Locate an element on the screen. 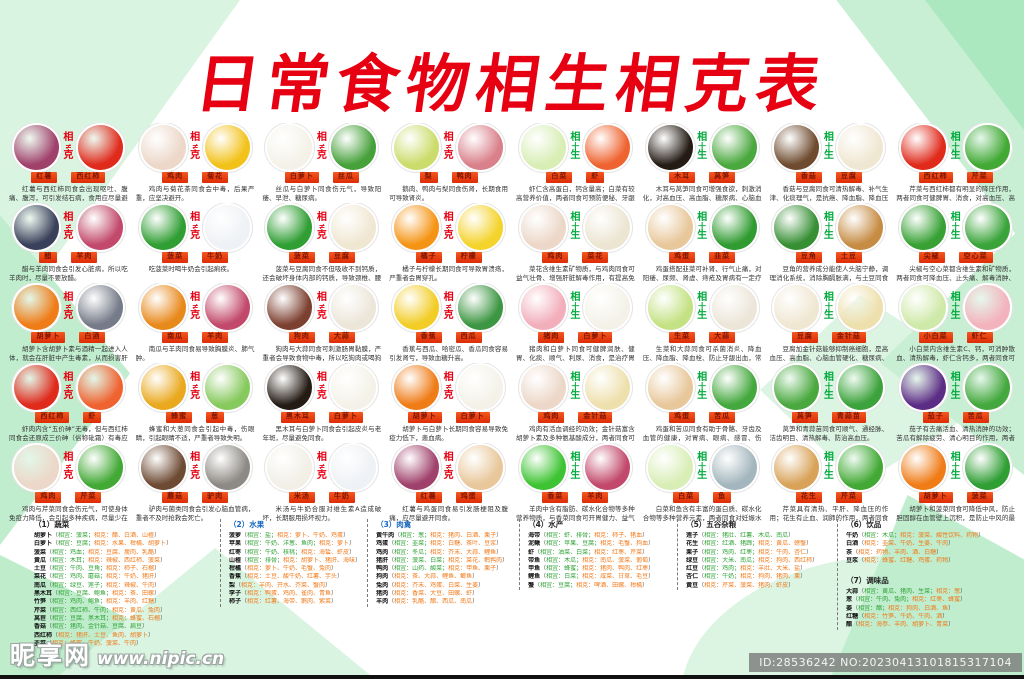 The width and height of the screenshot is (1024, 679). category-list-item: 黄瓜（相宜：木耳；相克：辣椒、西红柿、菠菜） is located at coordinates (124, 561).